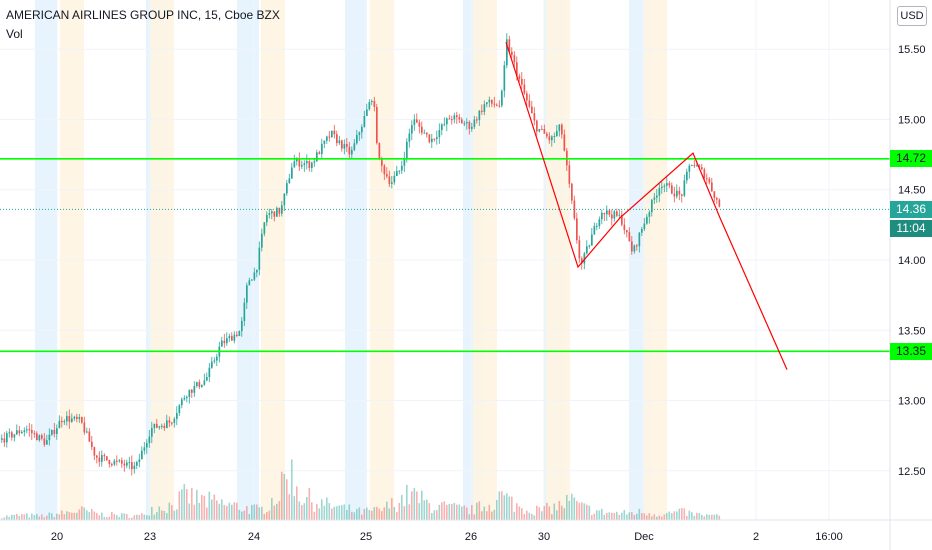 The width and height of the screenshot is (932, 550). Describe the element at coordinates (644, 537) in the screenshot. I see `time-tick-label: Dec` at that location.